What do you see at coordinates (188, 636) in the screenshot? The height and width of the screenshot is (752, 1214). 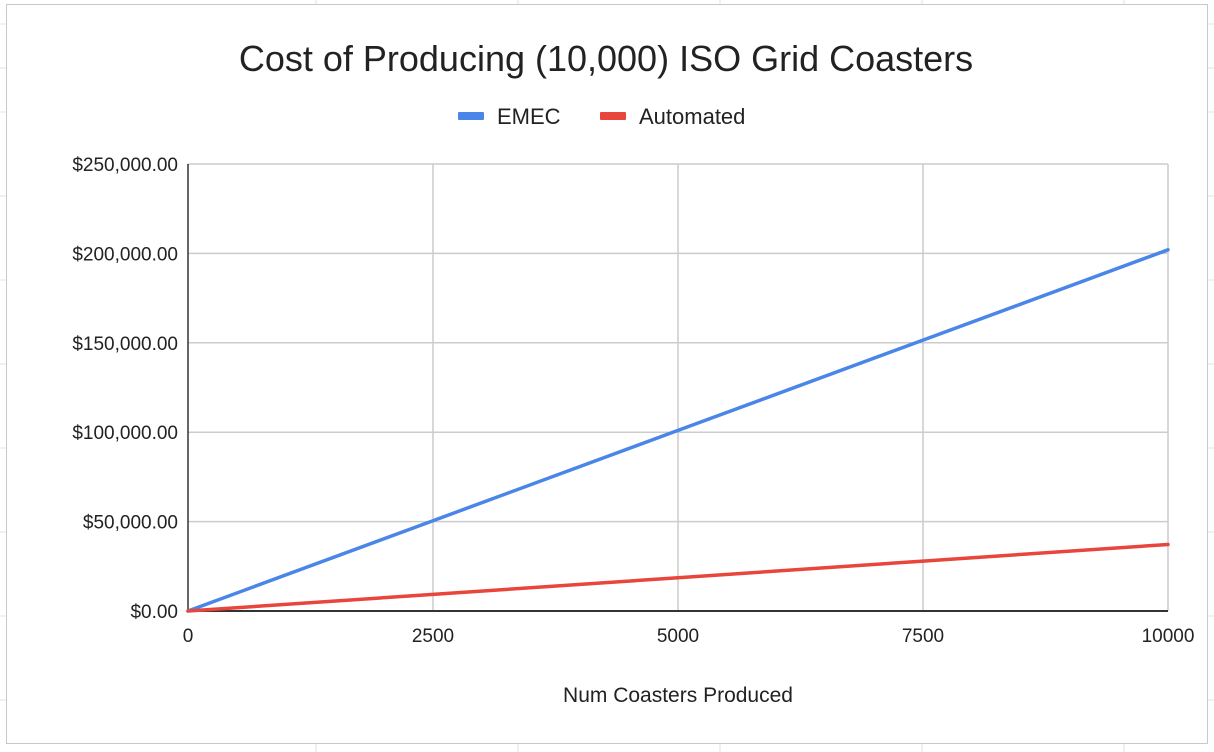 I see `x-tick-label: 0` at bounding box center [188, 636].